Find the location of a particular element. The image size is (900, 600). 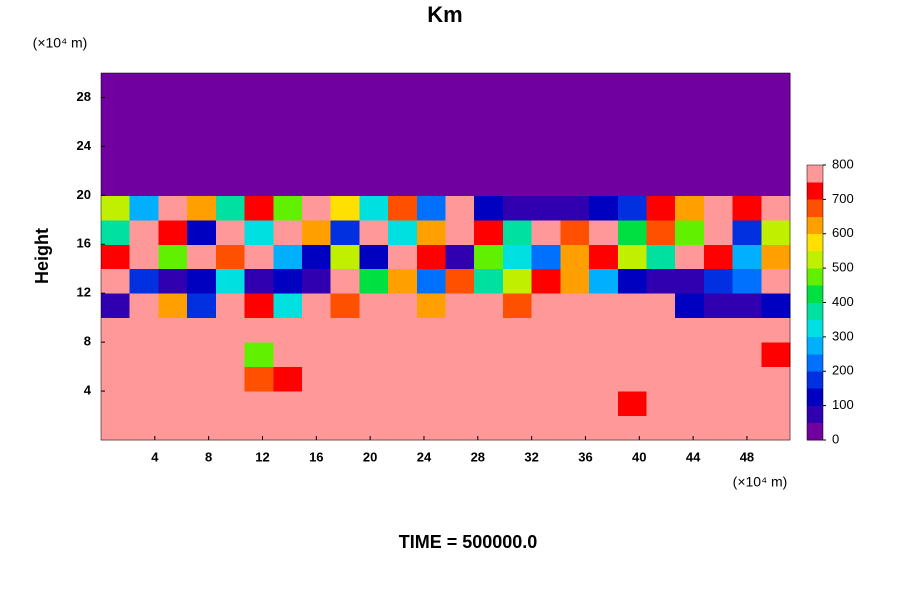

x-tick-label: 44 is located at coordinates (693, 456).